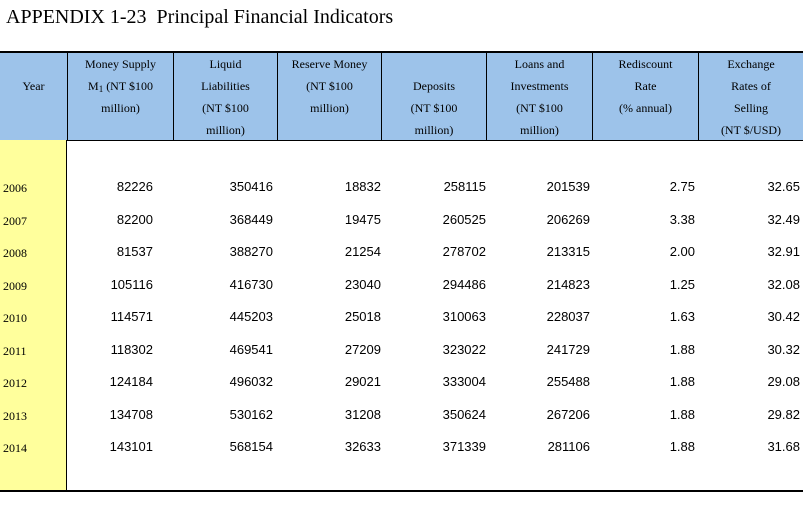 This screenshot has height=525, width=803. I want to click on header-money-supply: Money Supply M1 (NT $100 million), so click(121, 96).